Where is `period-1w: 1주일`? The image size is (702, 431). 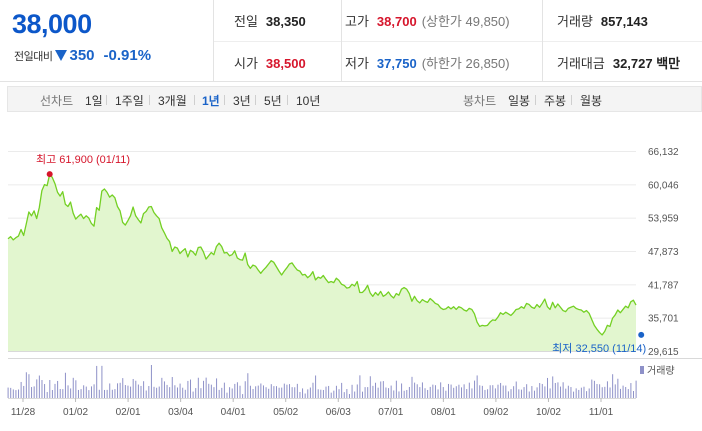 period-1w: 1주일 is located at coordinates (129, 101).